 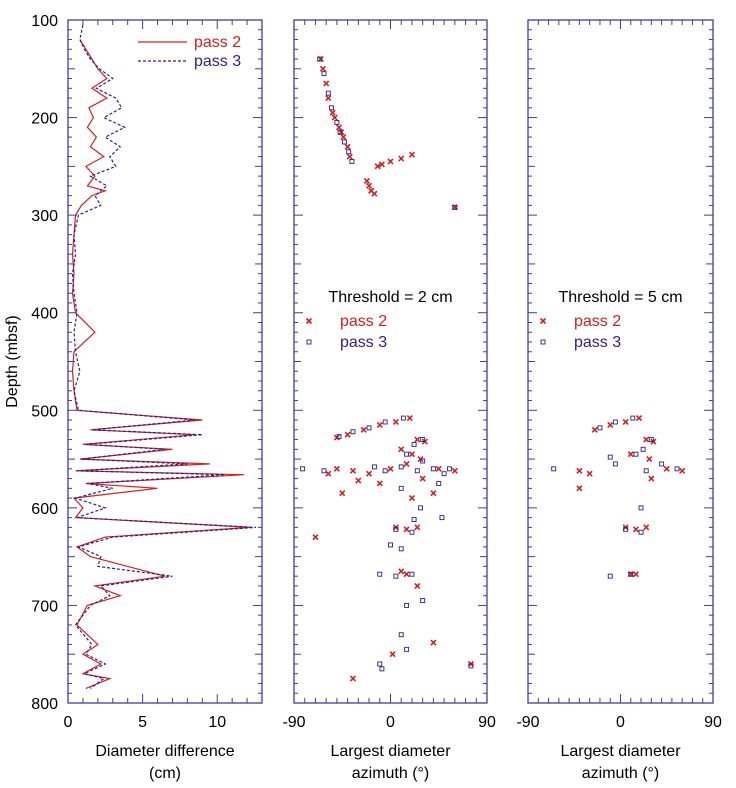 I want to click on threshold-title: Threshold = 5 cm, so click(x=620, y=297).